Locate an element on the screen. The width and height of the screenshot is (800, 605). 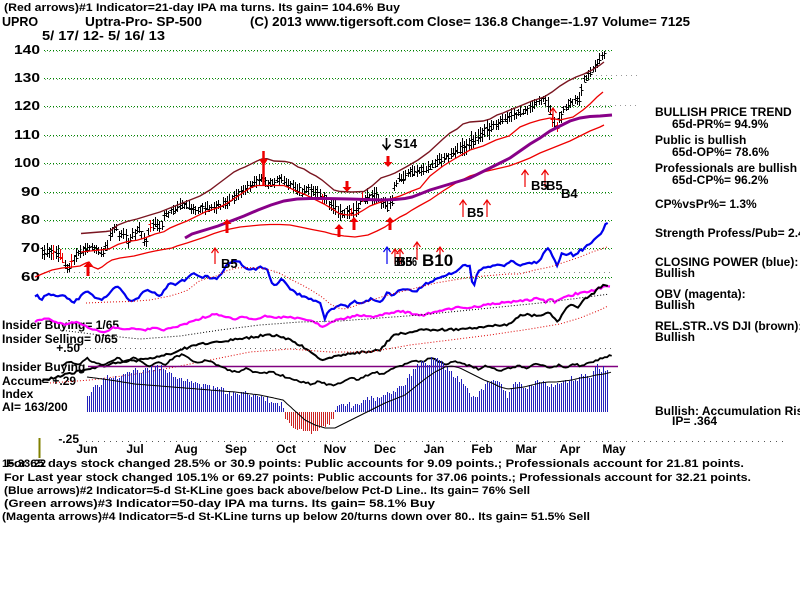
svg-text: Strength Profess/Pub= 2.44 is located at coordinates (727, 233).